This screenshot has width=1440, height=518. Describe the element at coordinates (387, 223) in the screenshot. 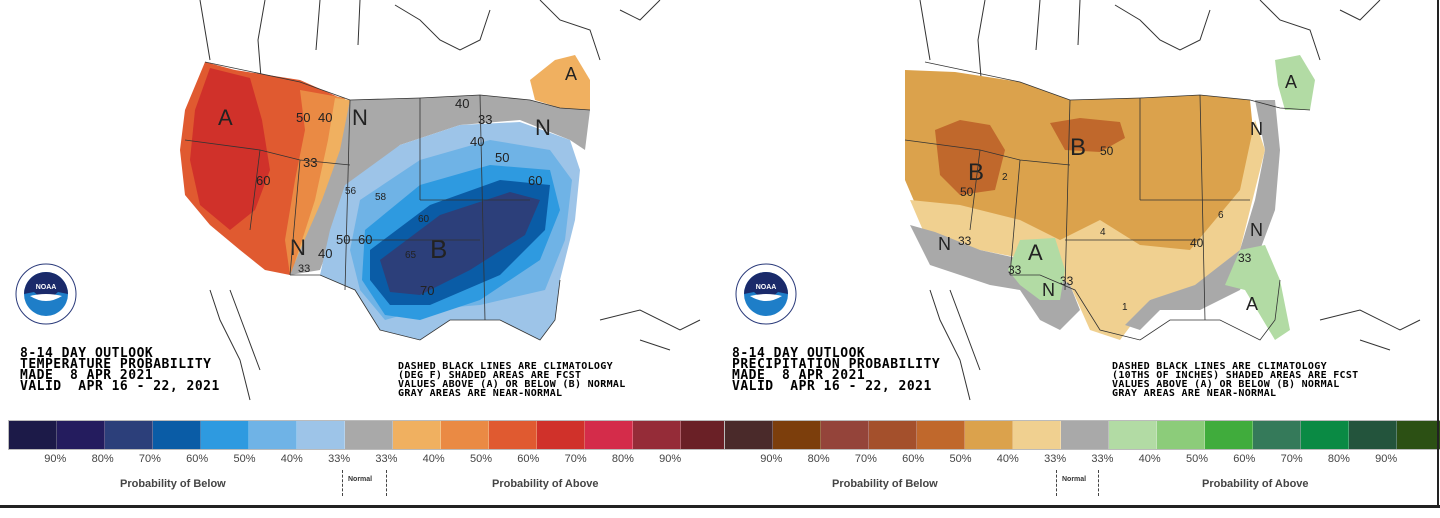

I see `temp-climatology-values: 56 58 60 65` at that location.